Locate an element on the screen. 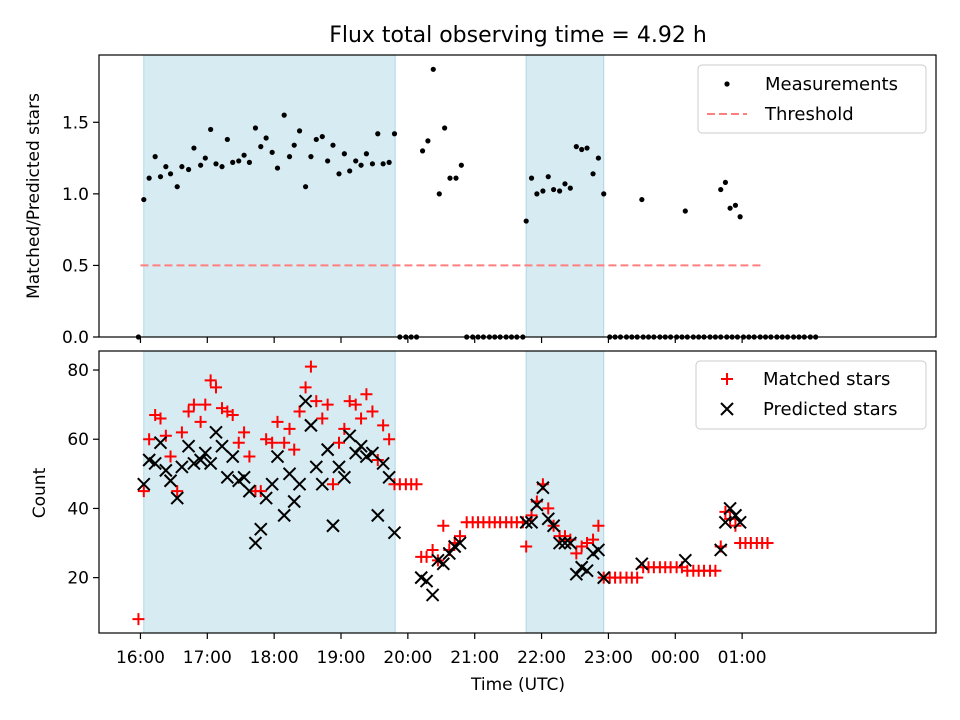 This screenshot has width=960, height=720. x-tick-label: 17:00 is located at coordinates (207, 658).